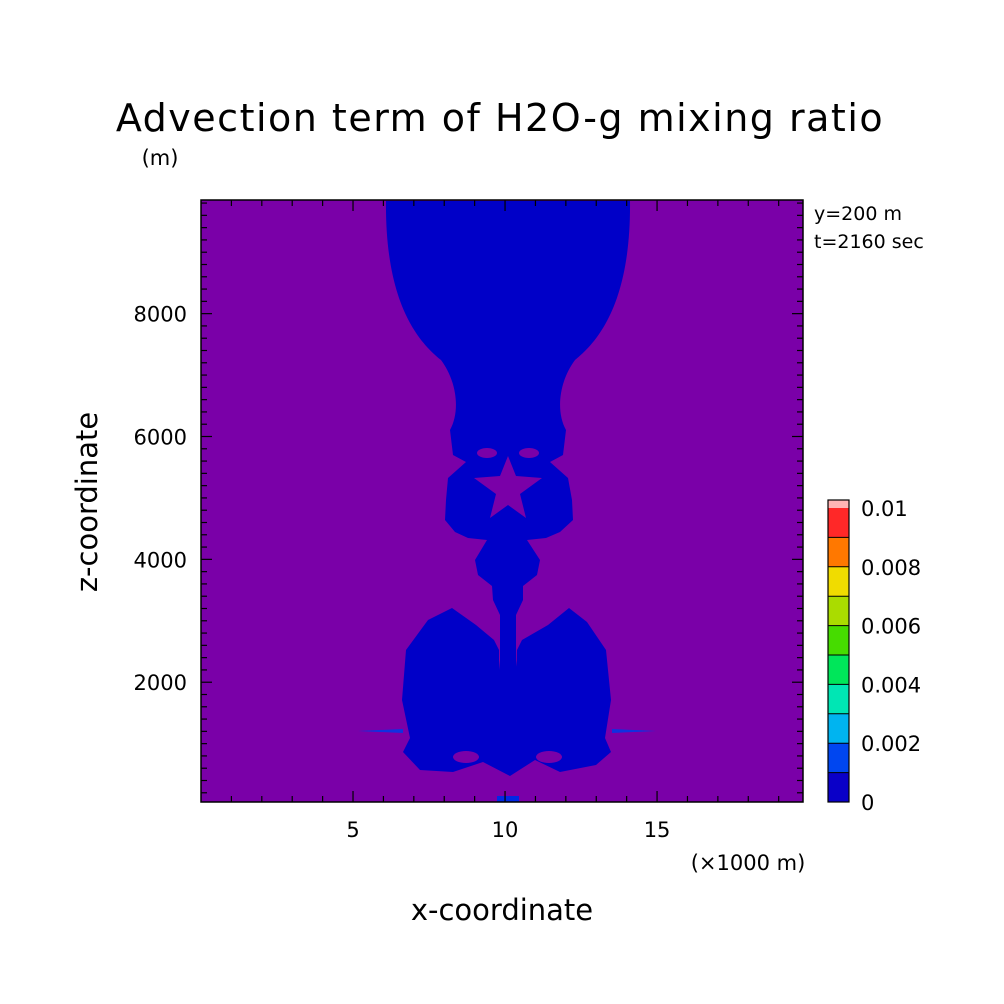 This screenshot has width=1004, height=1004. Describe the element at coordinates (487, 453) in the screenshot. I see `eye-hole-left` at that location.